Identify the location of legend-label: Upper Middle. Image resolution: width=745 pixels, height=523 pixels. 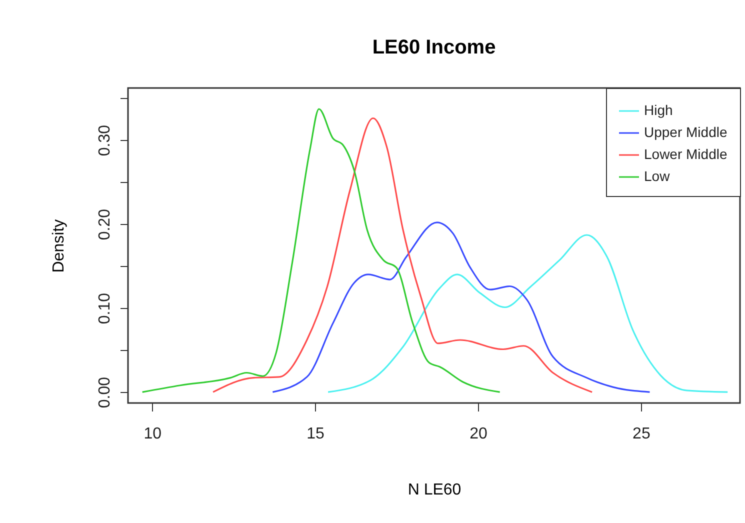
(686, 132).